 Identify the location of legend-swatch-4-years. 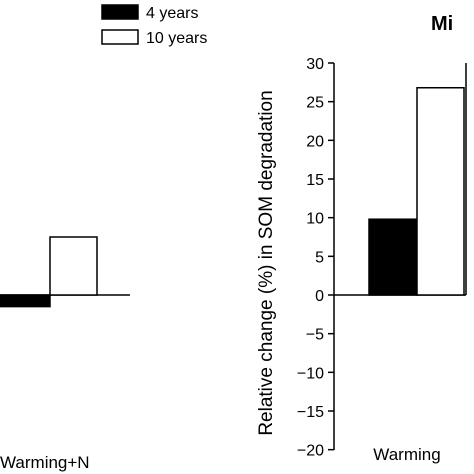
(120, 12).